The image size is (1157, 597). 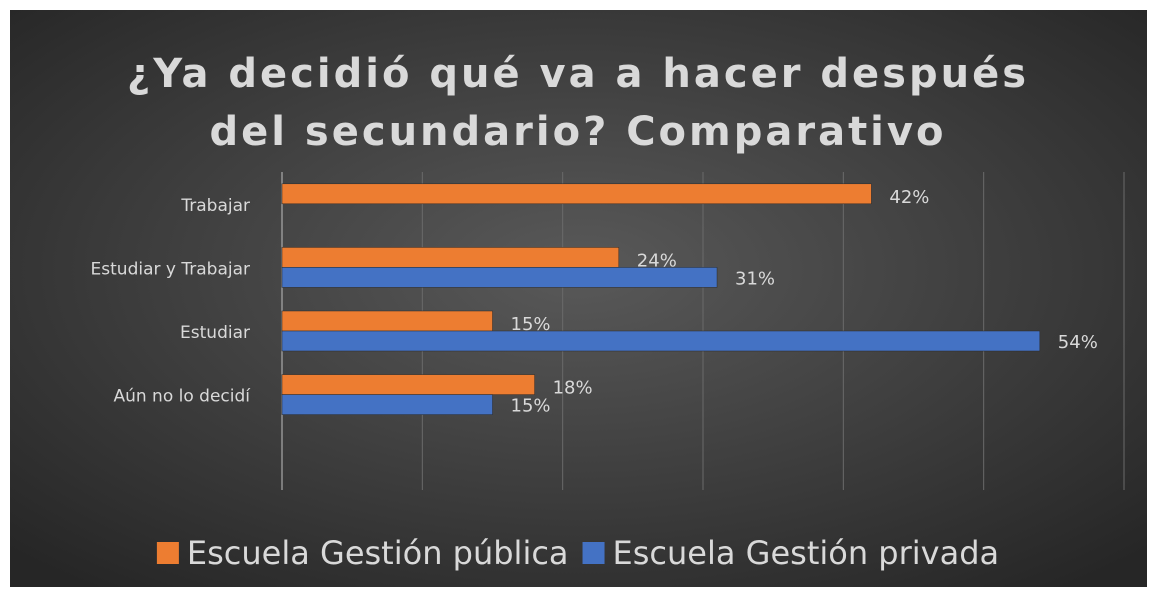 I want to click on data-label: 42%, so click(x=909, y=197).